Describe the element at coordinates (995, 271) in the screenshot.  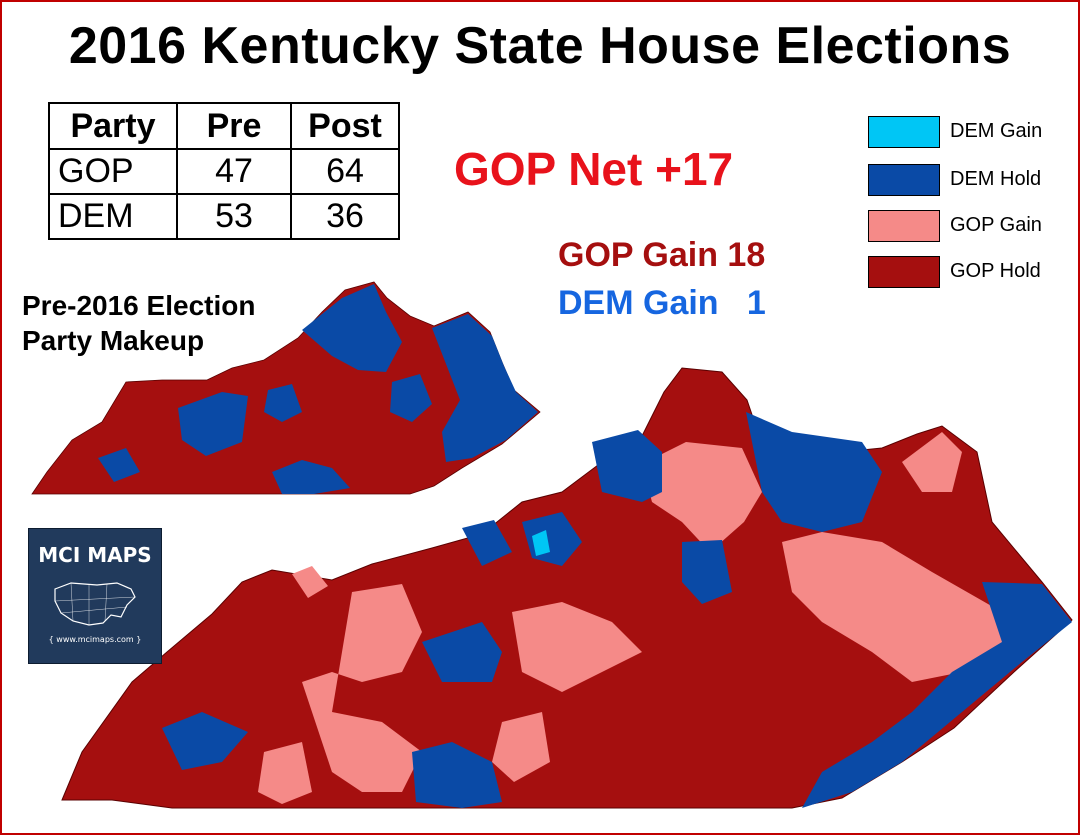
I see `legend-label: GOP Hold` at that location.